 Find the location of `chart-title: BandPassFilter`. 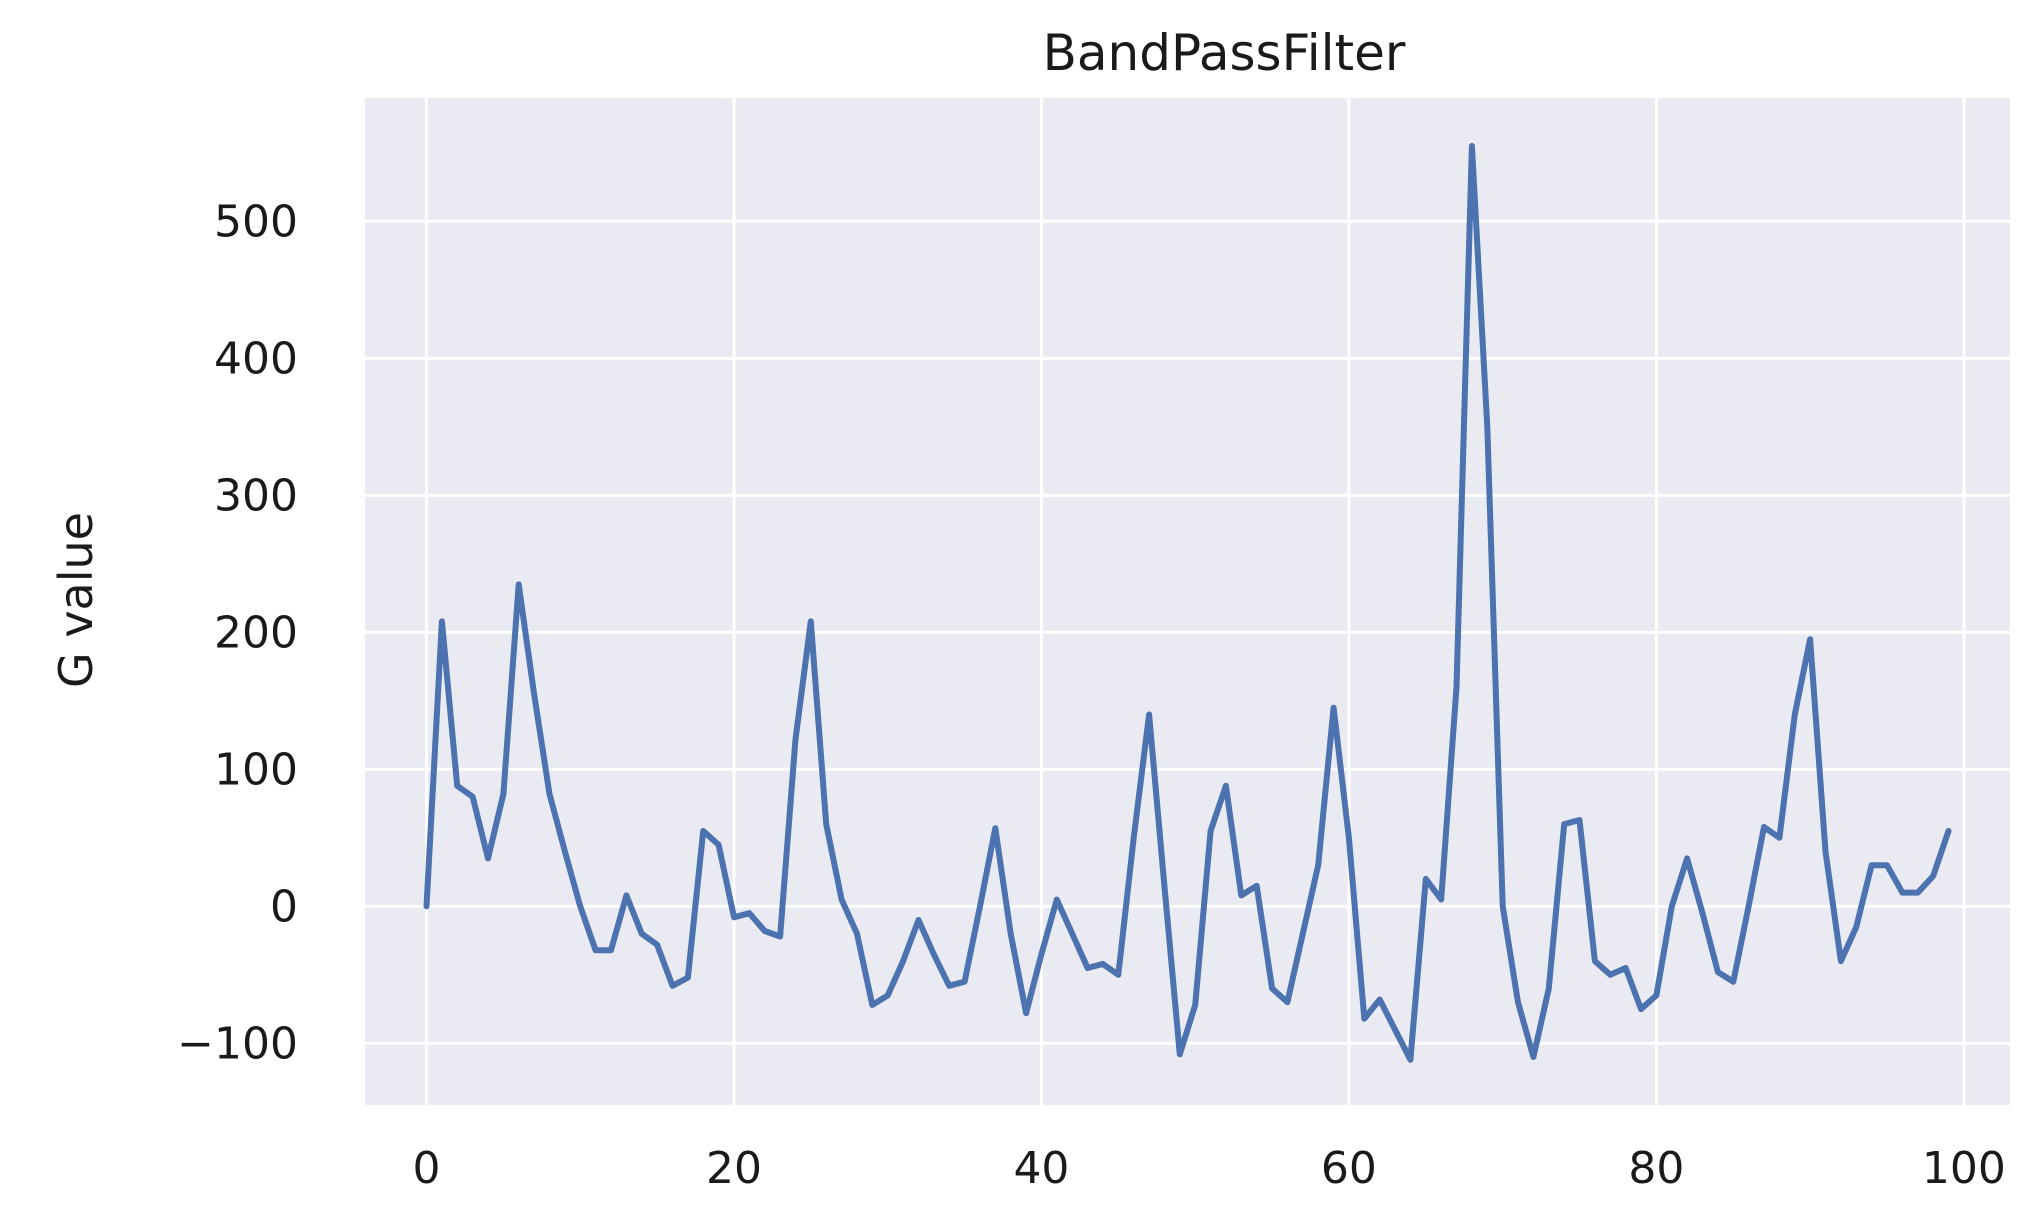

chart-title: BandPassFilter is located at coordinates (1224, 53).